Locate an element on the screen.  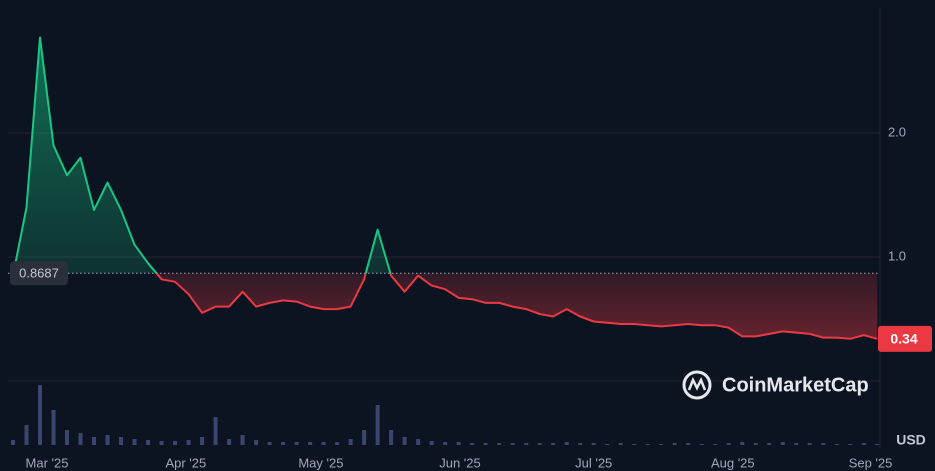
x-tick-label: Apr '25 is located at coordinates (185, 462).